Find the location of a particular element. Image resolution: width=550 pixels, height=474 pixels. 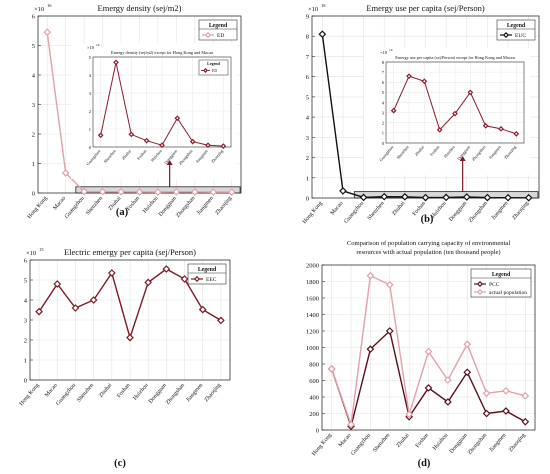

y-tick-label: 0 is located at coordinates (307, 199).